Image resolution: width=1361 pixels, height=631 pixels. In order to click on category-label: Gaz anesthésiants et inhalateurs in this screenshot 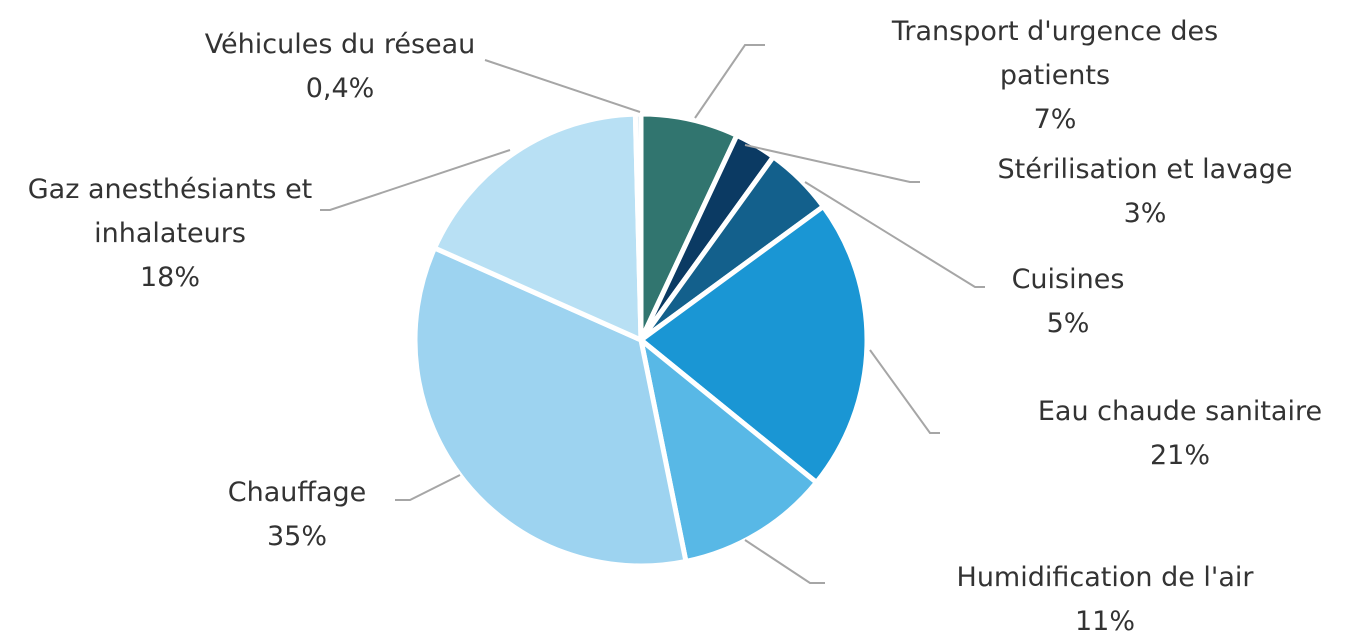, I will do `click(170, 211)`.